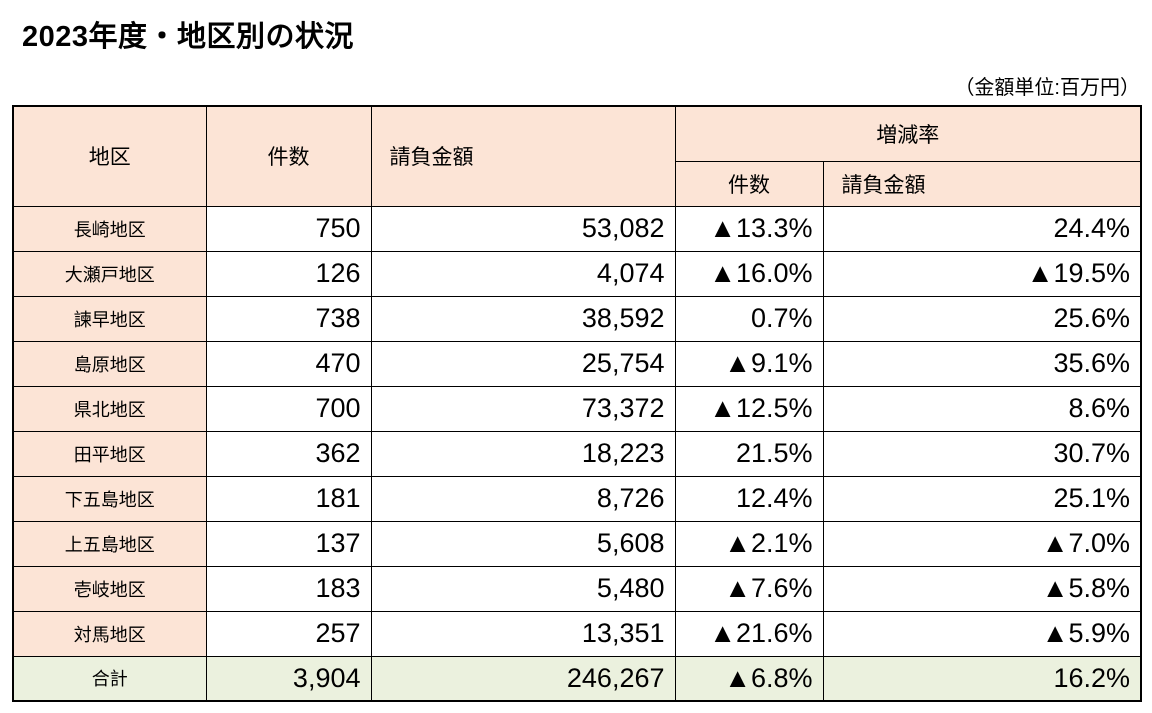 The height and width of the screenshot is (713, 1152). What do you see at coordinates (749, 543) in the screenshot?
I see `cell-rate-count: ▲2.1%` at bounding box center [749, 543].